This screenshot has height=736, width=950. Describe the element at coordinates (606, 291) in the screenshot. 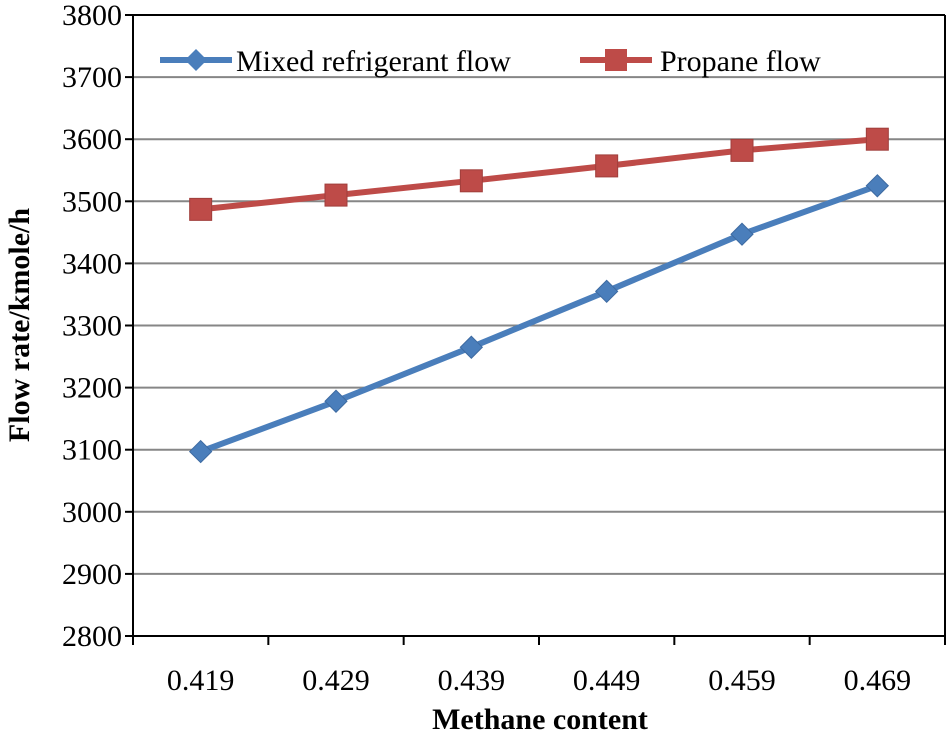

I see `point-mixed-refrigerant-flow-0.449` at that location.